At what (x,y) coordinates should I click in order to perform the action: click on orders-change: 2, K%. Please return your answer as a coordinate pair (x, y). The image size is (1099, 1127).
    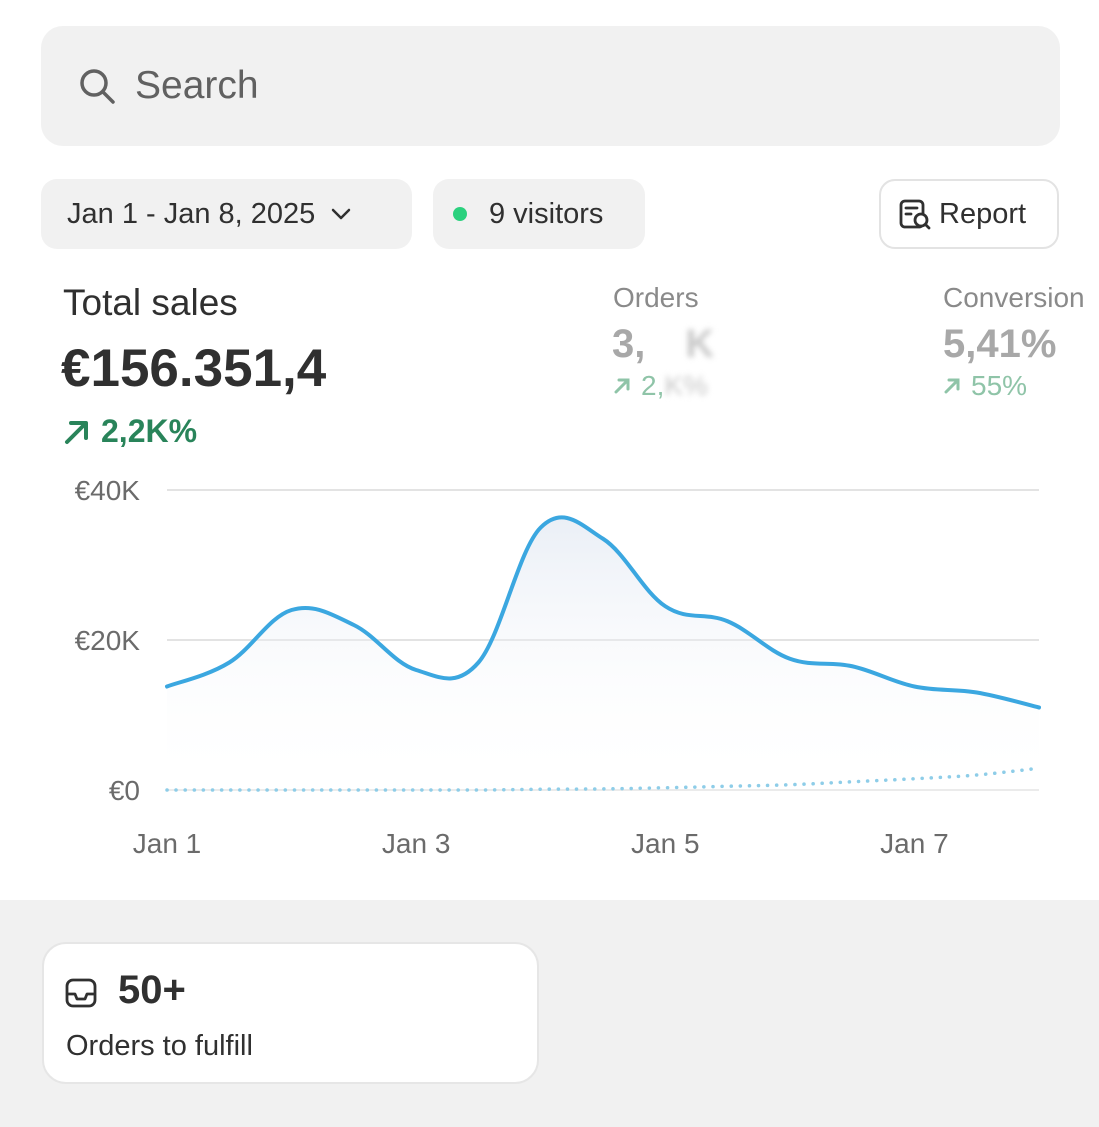
    Looking at the image, I should click on (660, 386).